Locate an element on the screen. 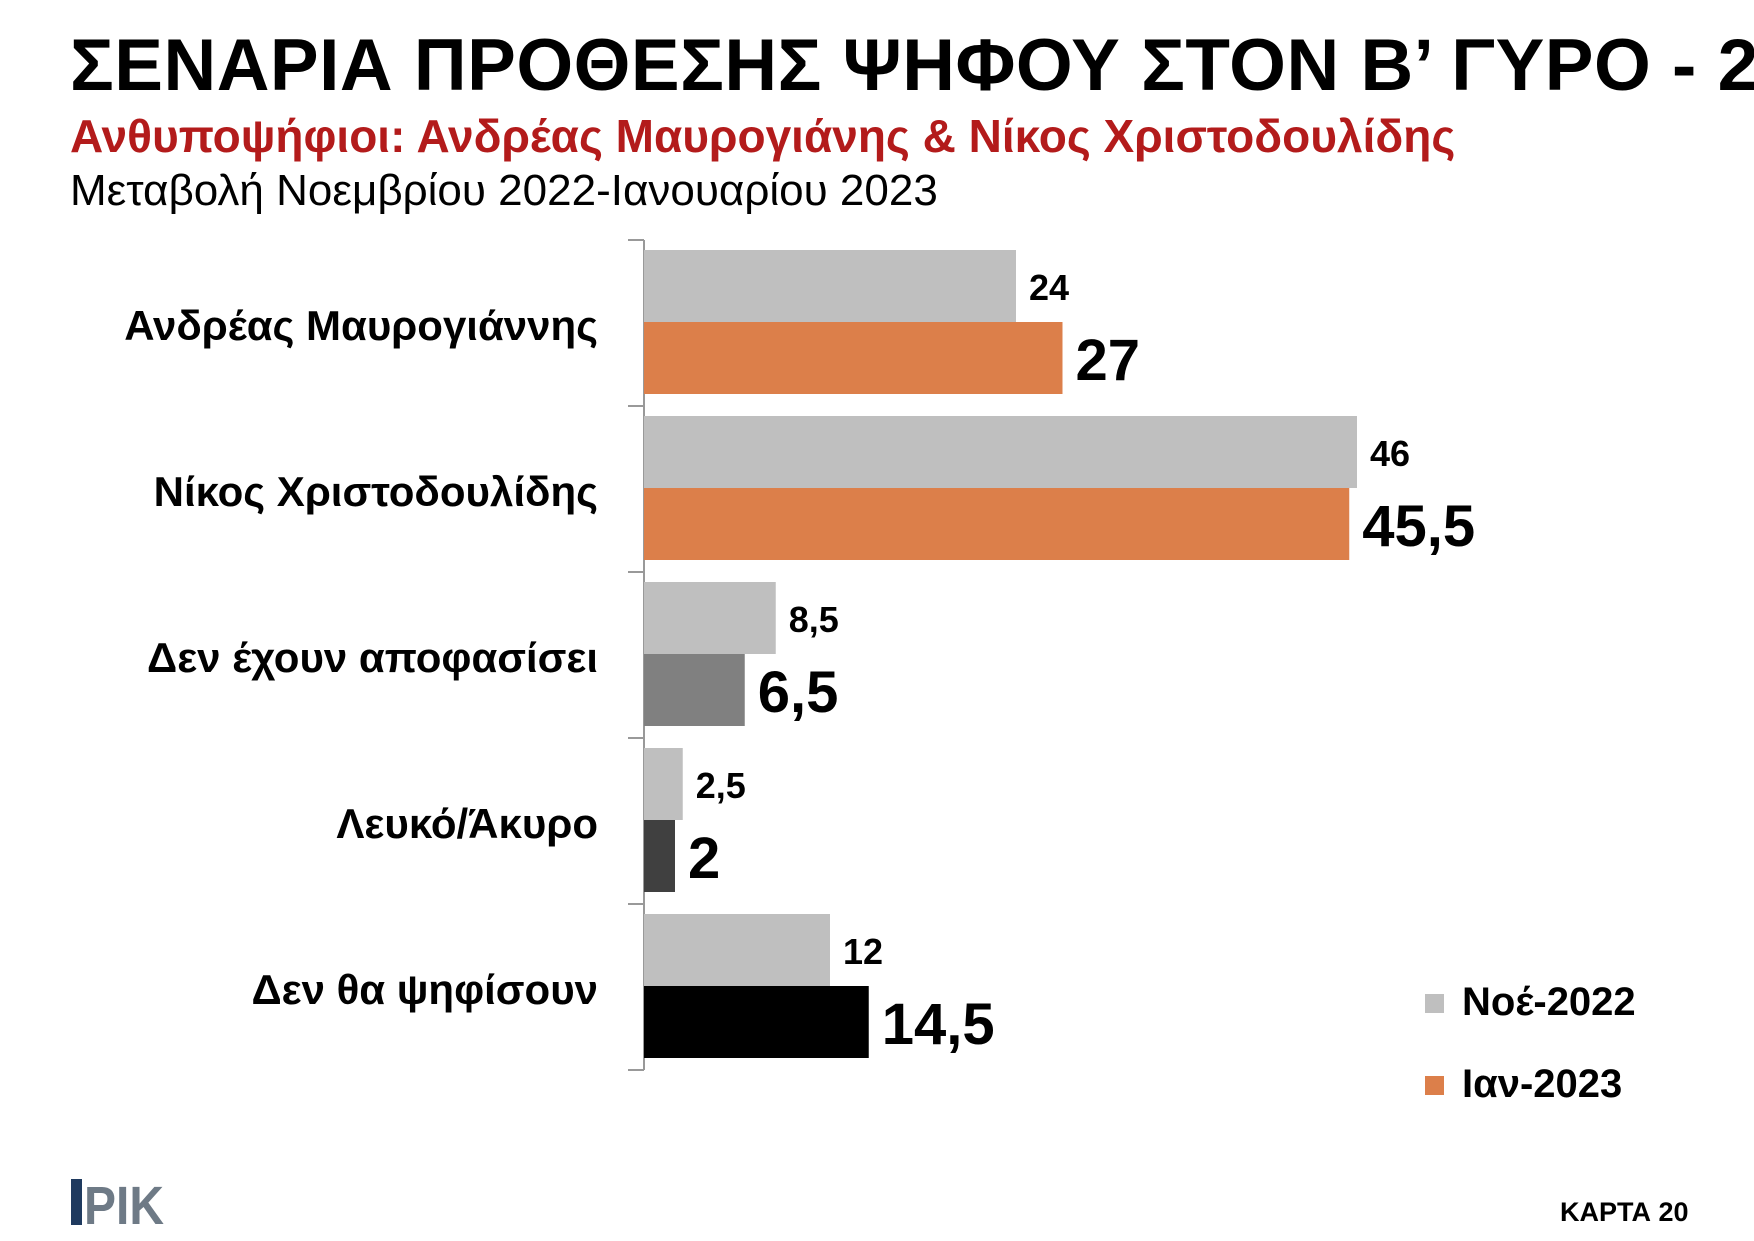 The height and width of the screenshot is (1241, 1754). data-label-nov-2022-category-1: 46 is located at coordinates (1390, 453).